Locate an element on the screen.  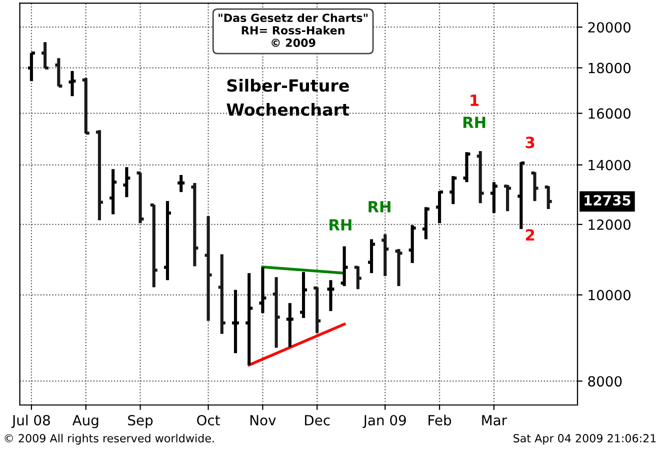
x-tick-label: Jan 09 is located at coordinates (384, 421).